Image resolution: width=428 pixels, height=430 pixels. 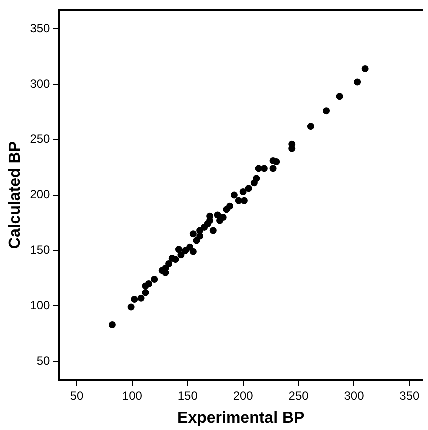 What do you see at coordinates (40, 139) in the screenshot?
I see `y-tick-label: 250` at bounding box center [40, 139].